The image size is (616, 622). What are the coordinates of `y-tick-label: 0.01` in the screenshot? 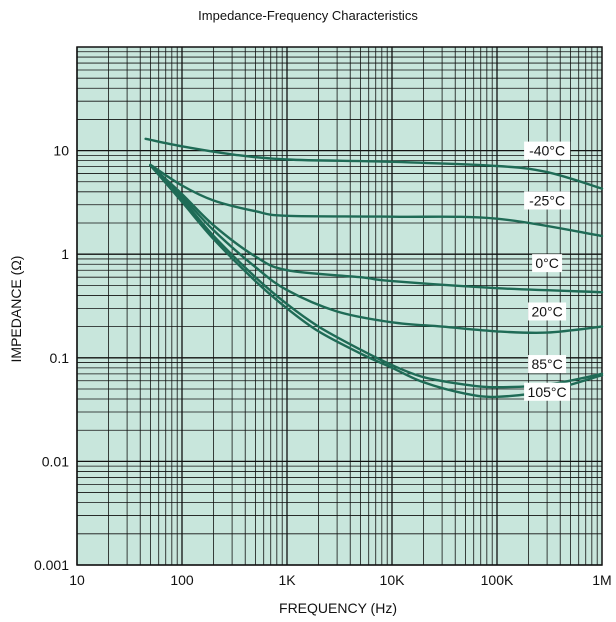 It's located at (55, 461).